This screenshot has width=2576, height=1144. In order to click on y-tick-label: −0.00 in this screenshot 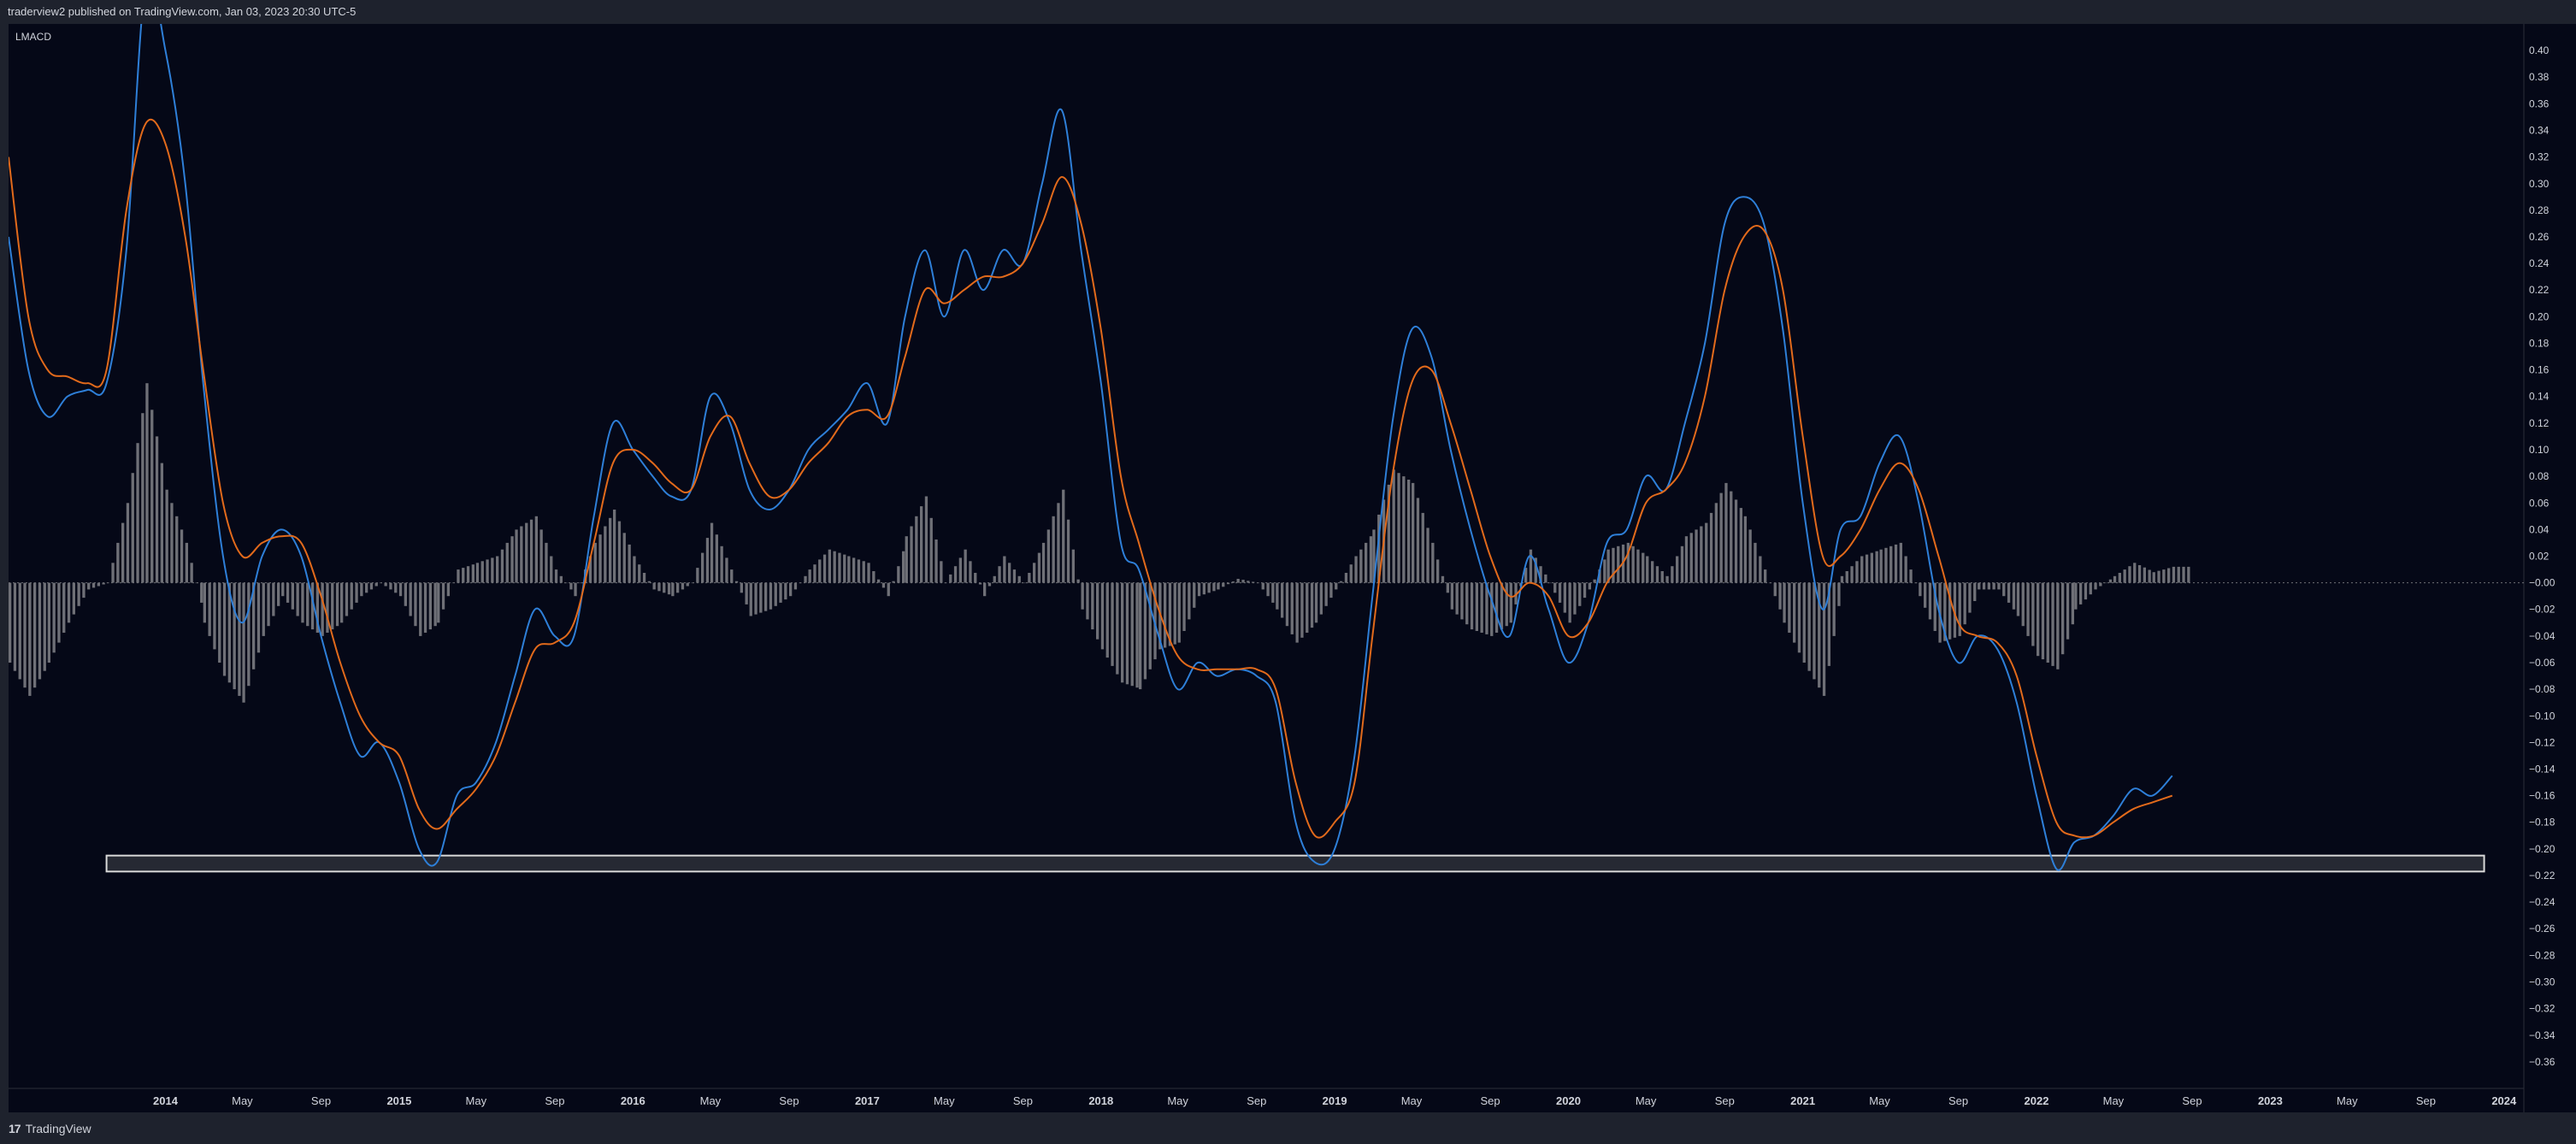, I will do `click(2542, 583)`.